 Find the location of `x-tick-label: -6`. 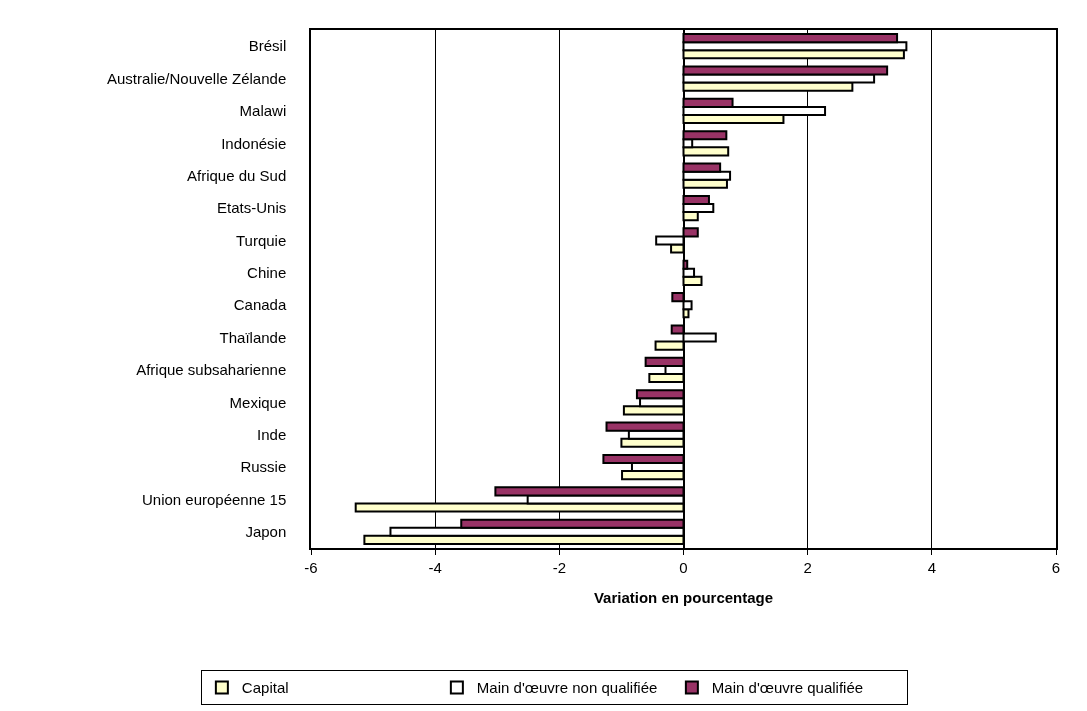

x-tick-label: -6 is located at coordinates (311, 567).